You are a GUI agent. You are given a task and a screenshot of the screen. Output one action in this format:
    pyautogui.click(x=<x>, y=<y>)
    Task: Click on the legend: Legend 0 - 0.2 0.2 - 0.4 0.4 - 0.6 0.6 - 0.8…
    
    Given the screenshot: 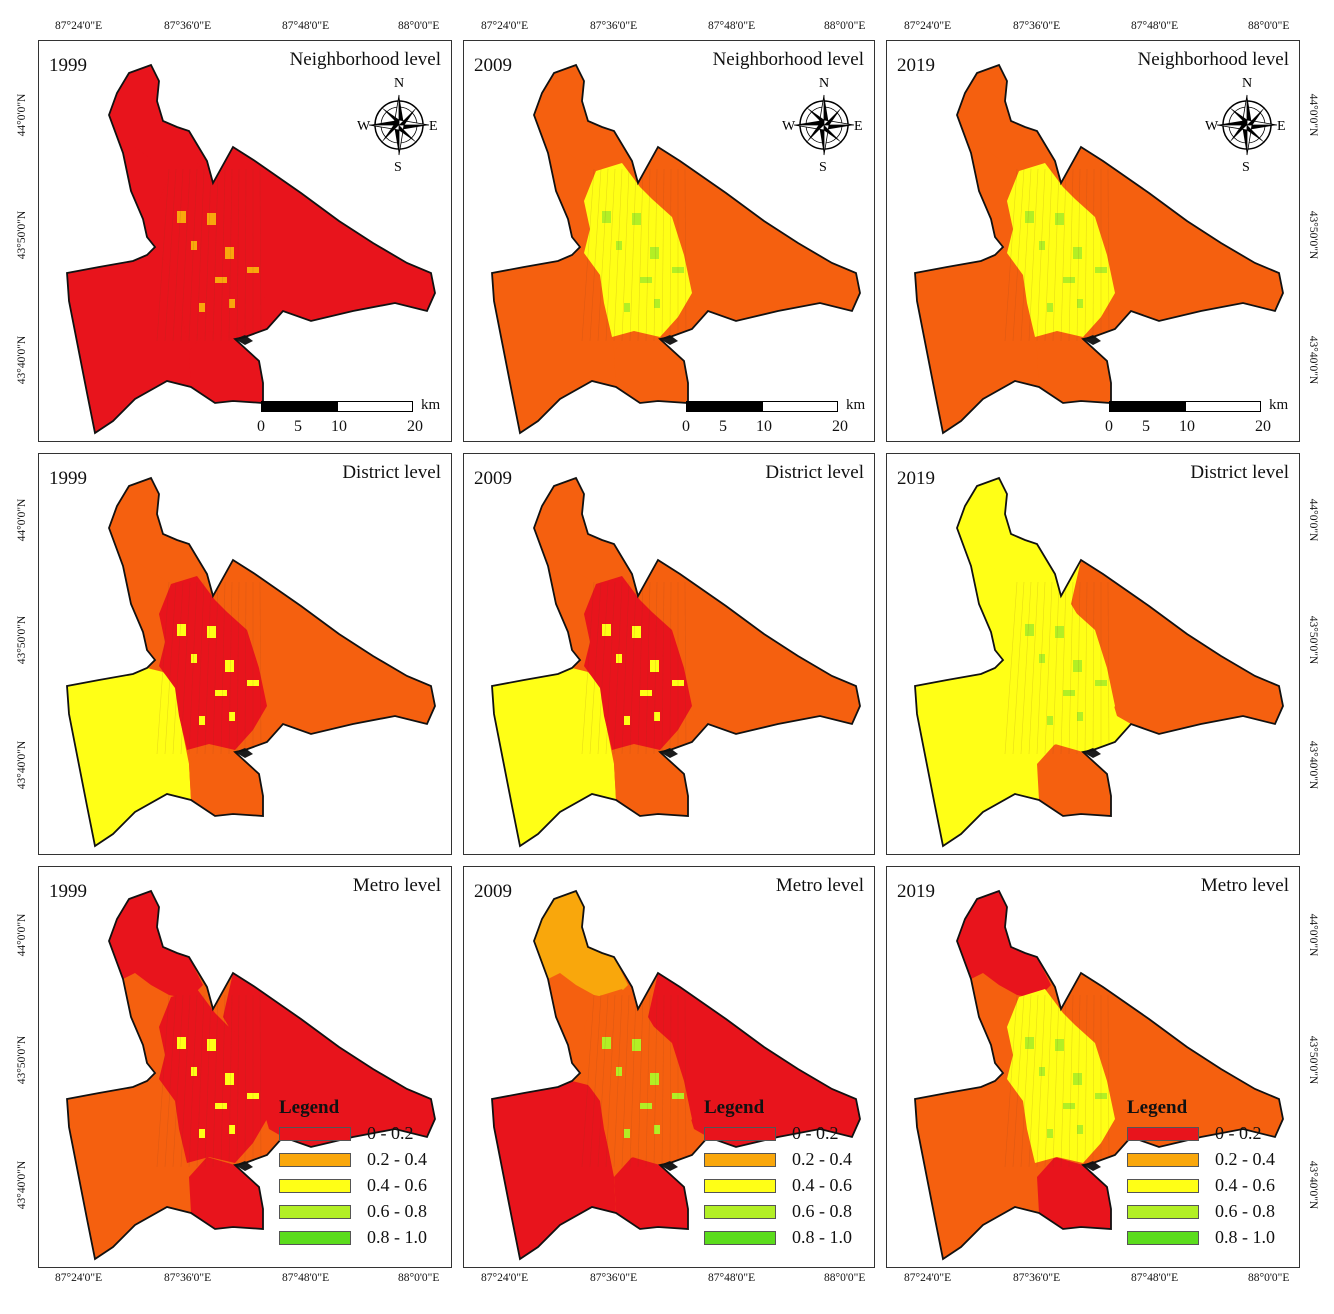 What is the action you would take?
    pyautogui.click(x=789, y=1182)
    